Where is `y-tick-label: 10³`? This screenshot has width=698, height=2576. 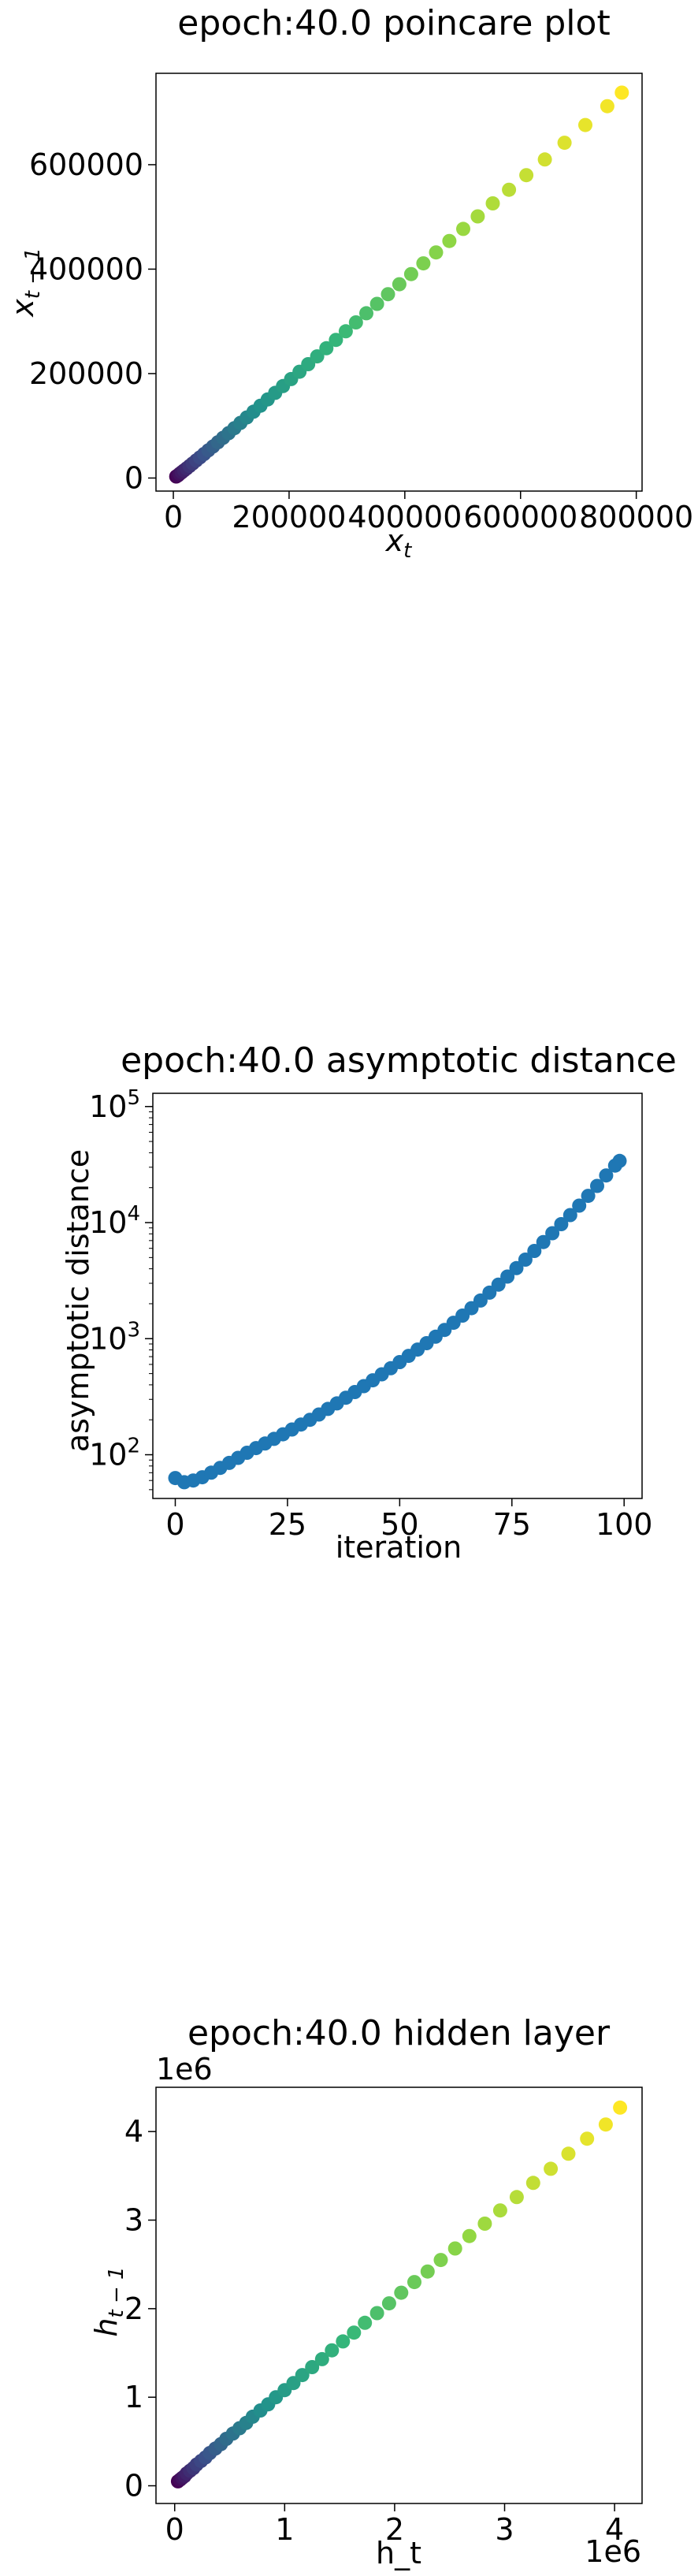
y-tick-label: 10³ is located at coordinates (114, 1337).